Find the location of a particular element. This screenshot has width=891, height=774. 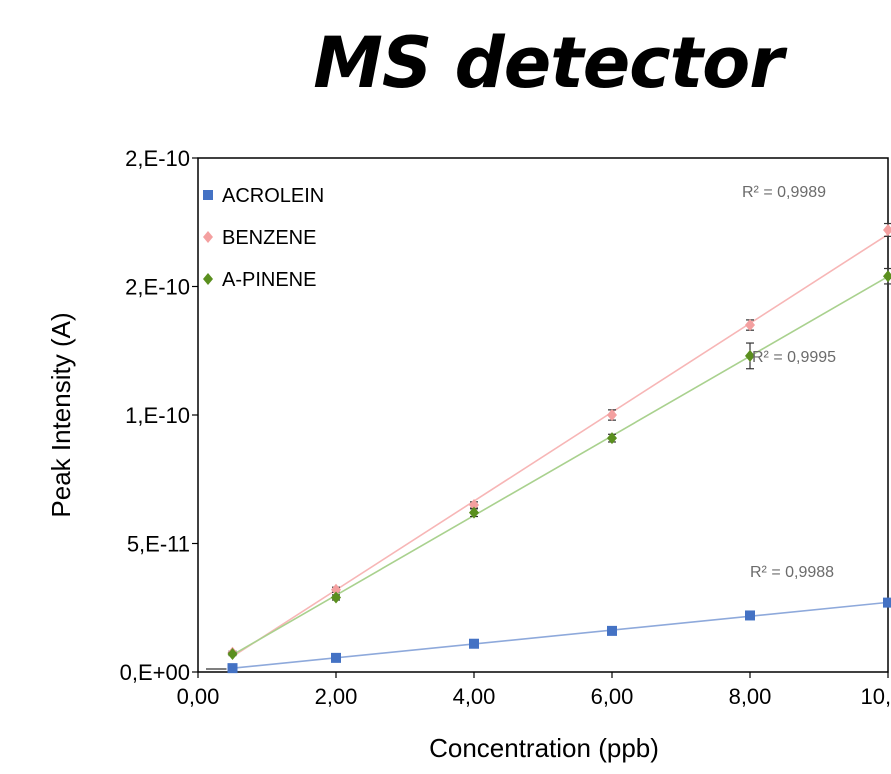

y-tick-label: 1,E-10 is located at coordinates (157, 415).